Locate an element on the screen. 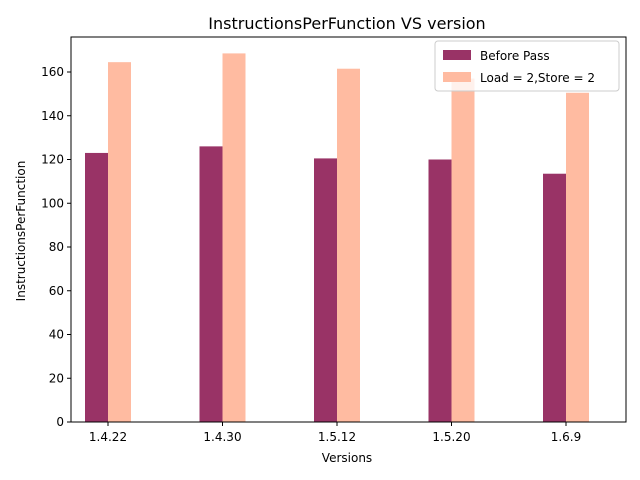  legend: Before Pass Load = 2,Store = 2 is located at coordinates (527, 66).